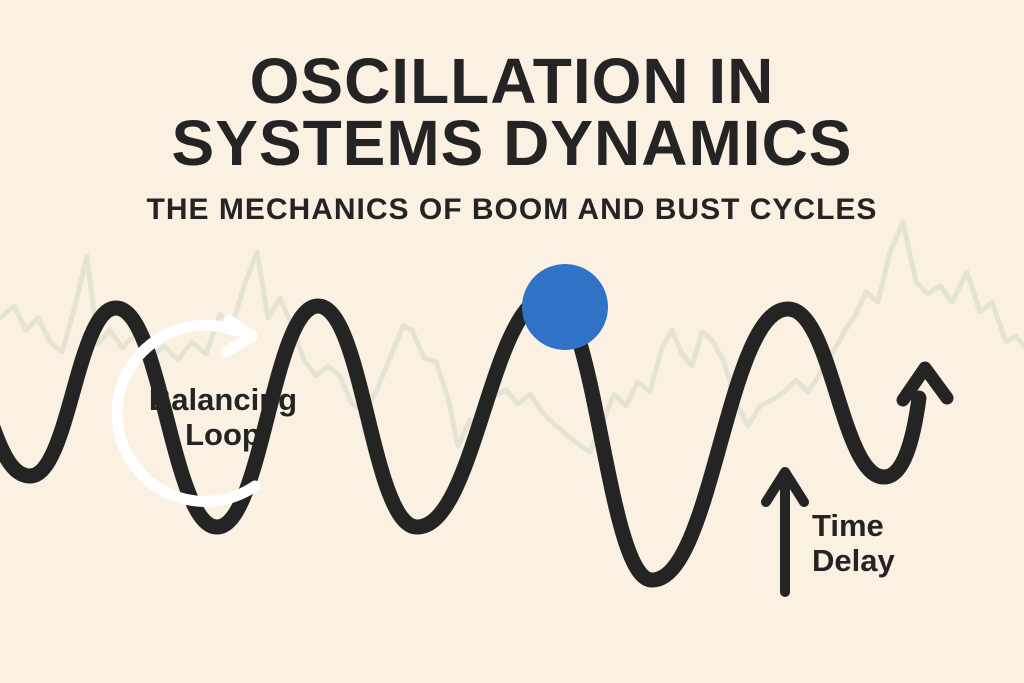 The height and width of the screenshot is (683, 1024). Describe the element at coordinates (785, 487) in the screenshot. I see `time-delay-arrow-icon` at that location.